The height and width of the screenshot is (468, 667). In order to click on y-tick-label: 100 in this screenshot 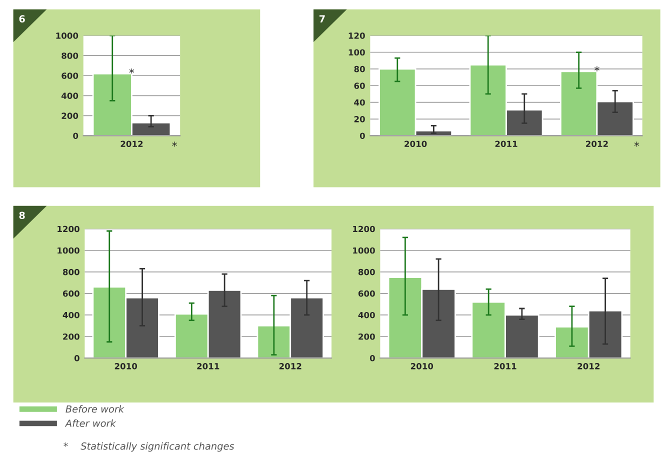, I will do `click(356, 52)`.